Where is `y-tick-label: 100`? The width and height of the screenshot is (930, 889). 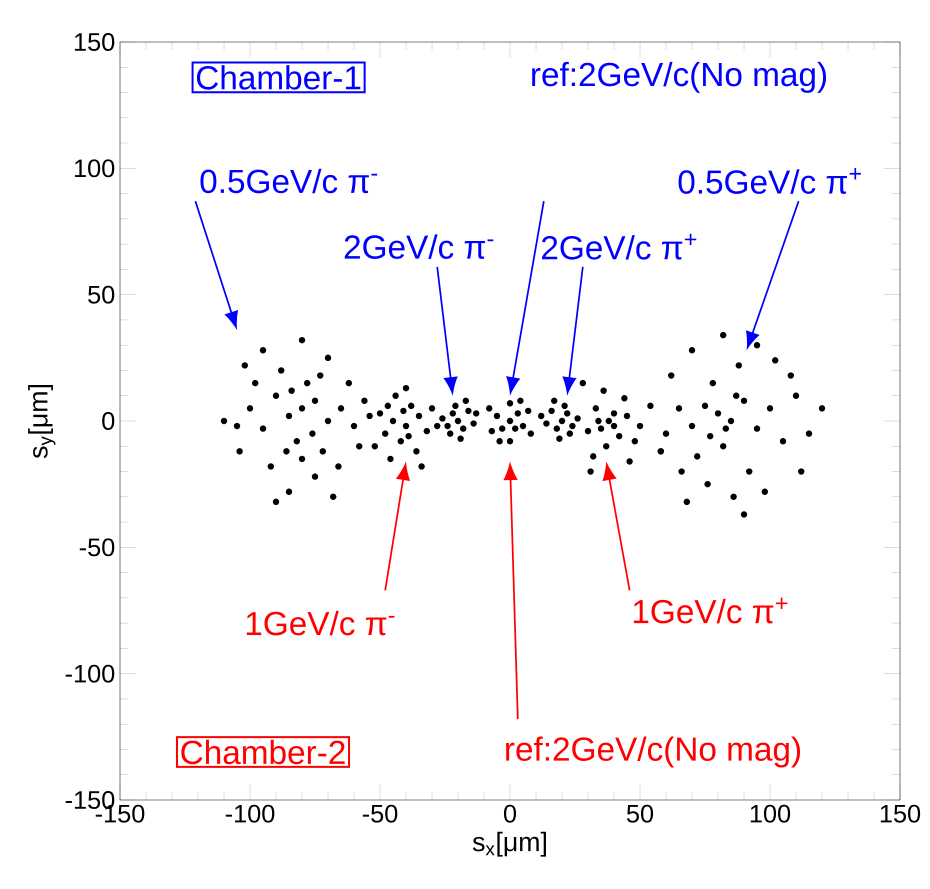
y-tick-label: 100 is located at coordinates (94, 168).